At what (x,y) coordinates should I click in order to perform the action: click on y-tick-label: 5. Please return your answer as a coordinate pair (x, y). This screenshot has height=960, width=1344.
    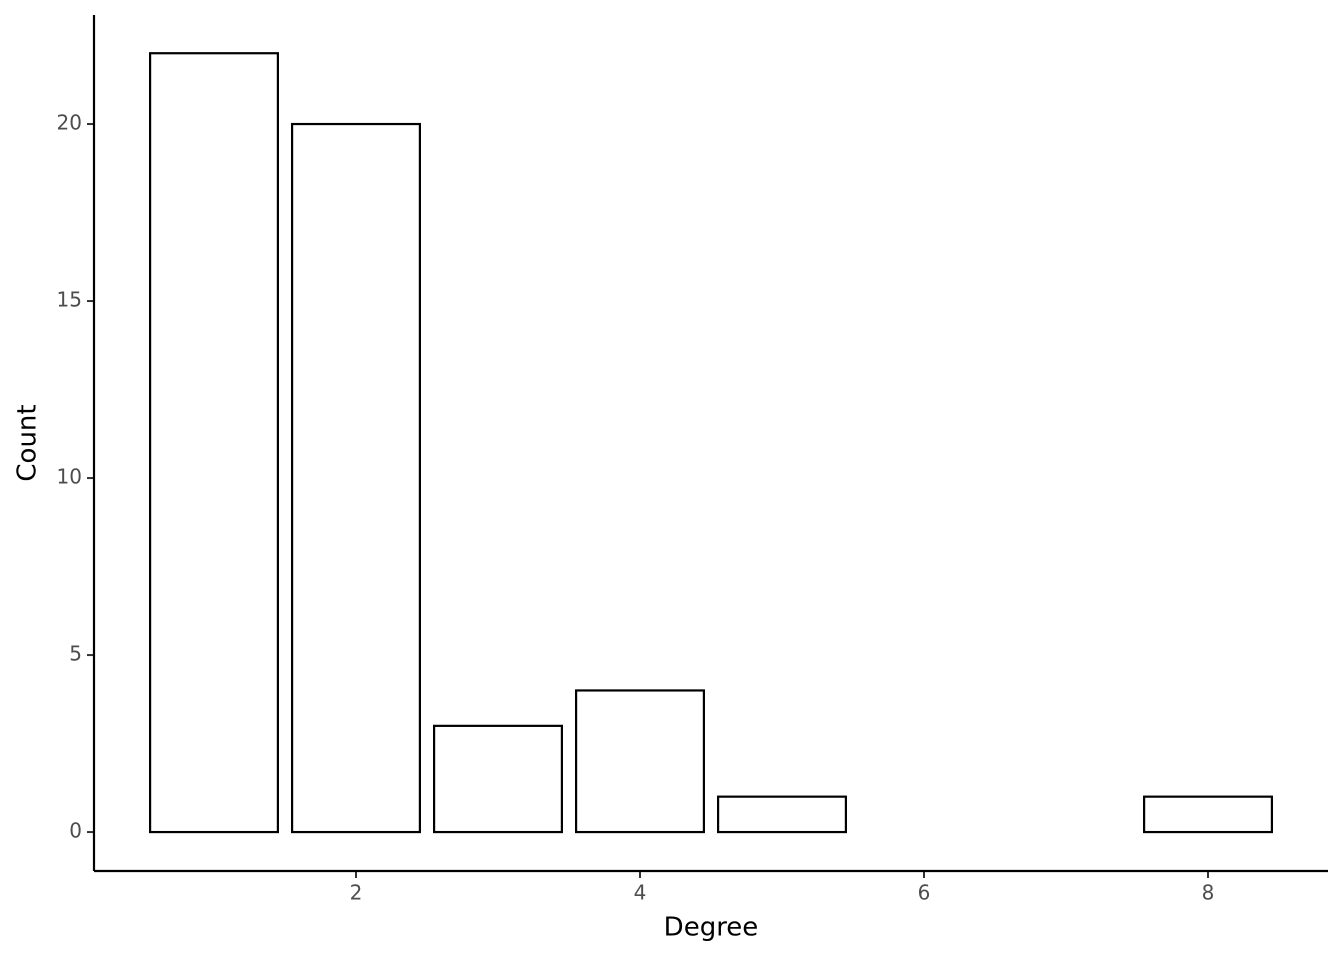
    Looking at the image, I should click on (75, 654).